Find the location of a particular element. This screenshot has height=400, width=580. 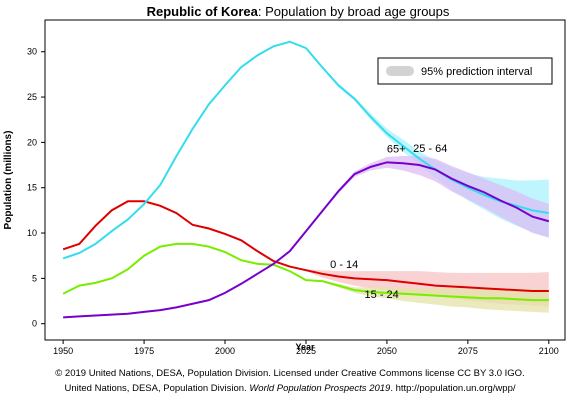

series-line is located at coordinates (305, 272).